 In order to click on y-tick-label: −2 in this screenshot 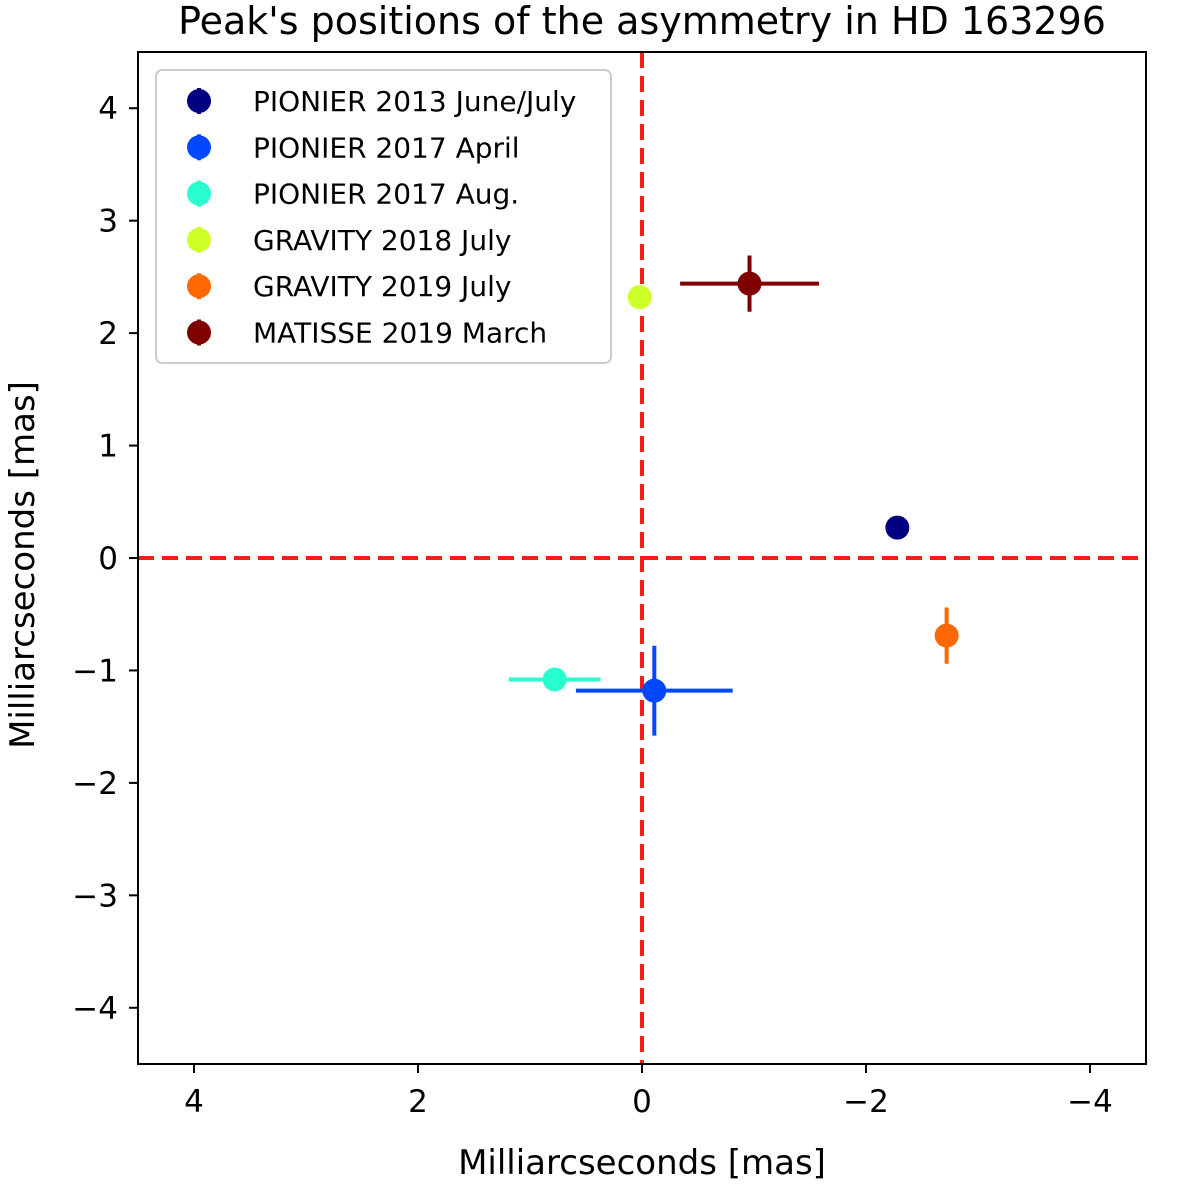, I will do `click(95, 784)`.